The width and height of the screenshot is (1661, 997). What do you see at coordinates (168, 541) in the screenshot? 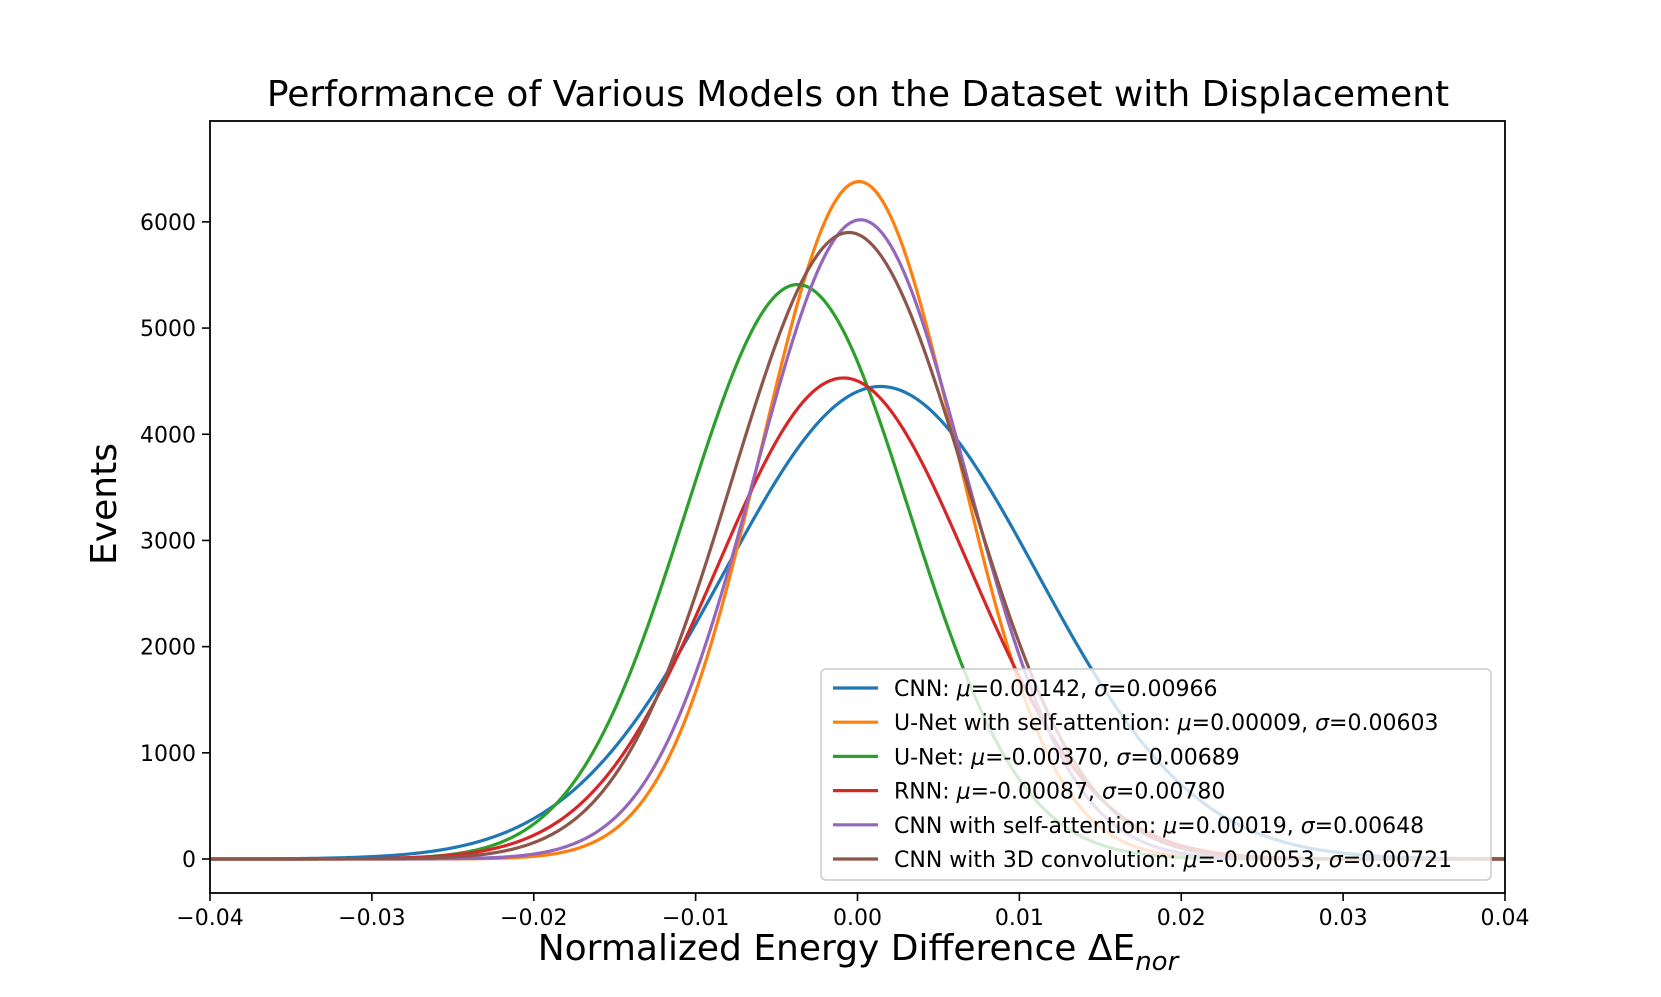
I see `y-tick-label: 3000` at bounding box center [168, 541].